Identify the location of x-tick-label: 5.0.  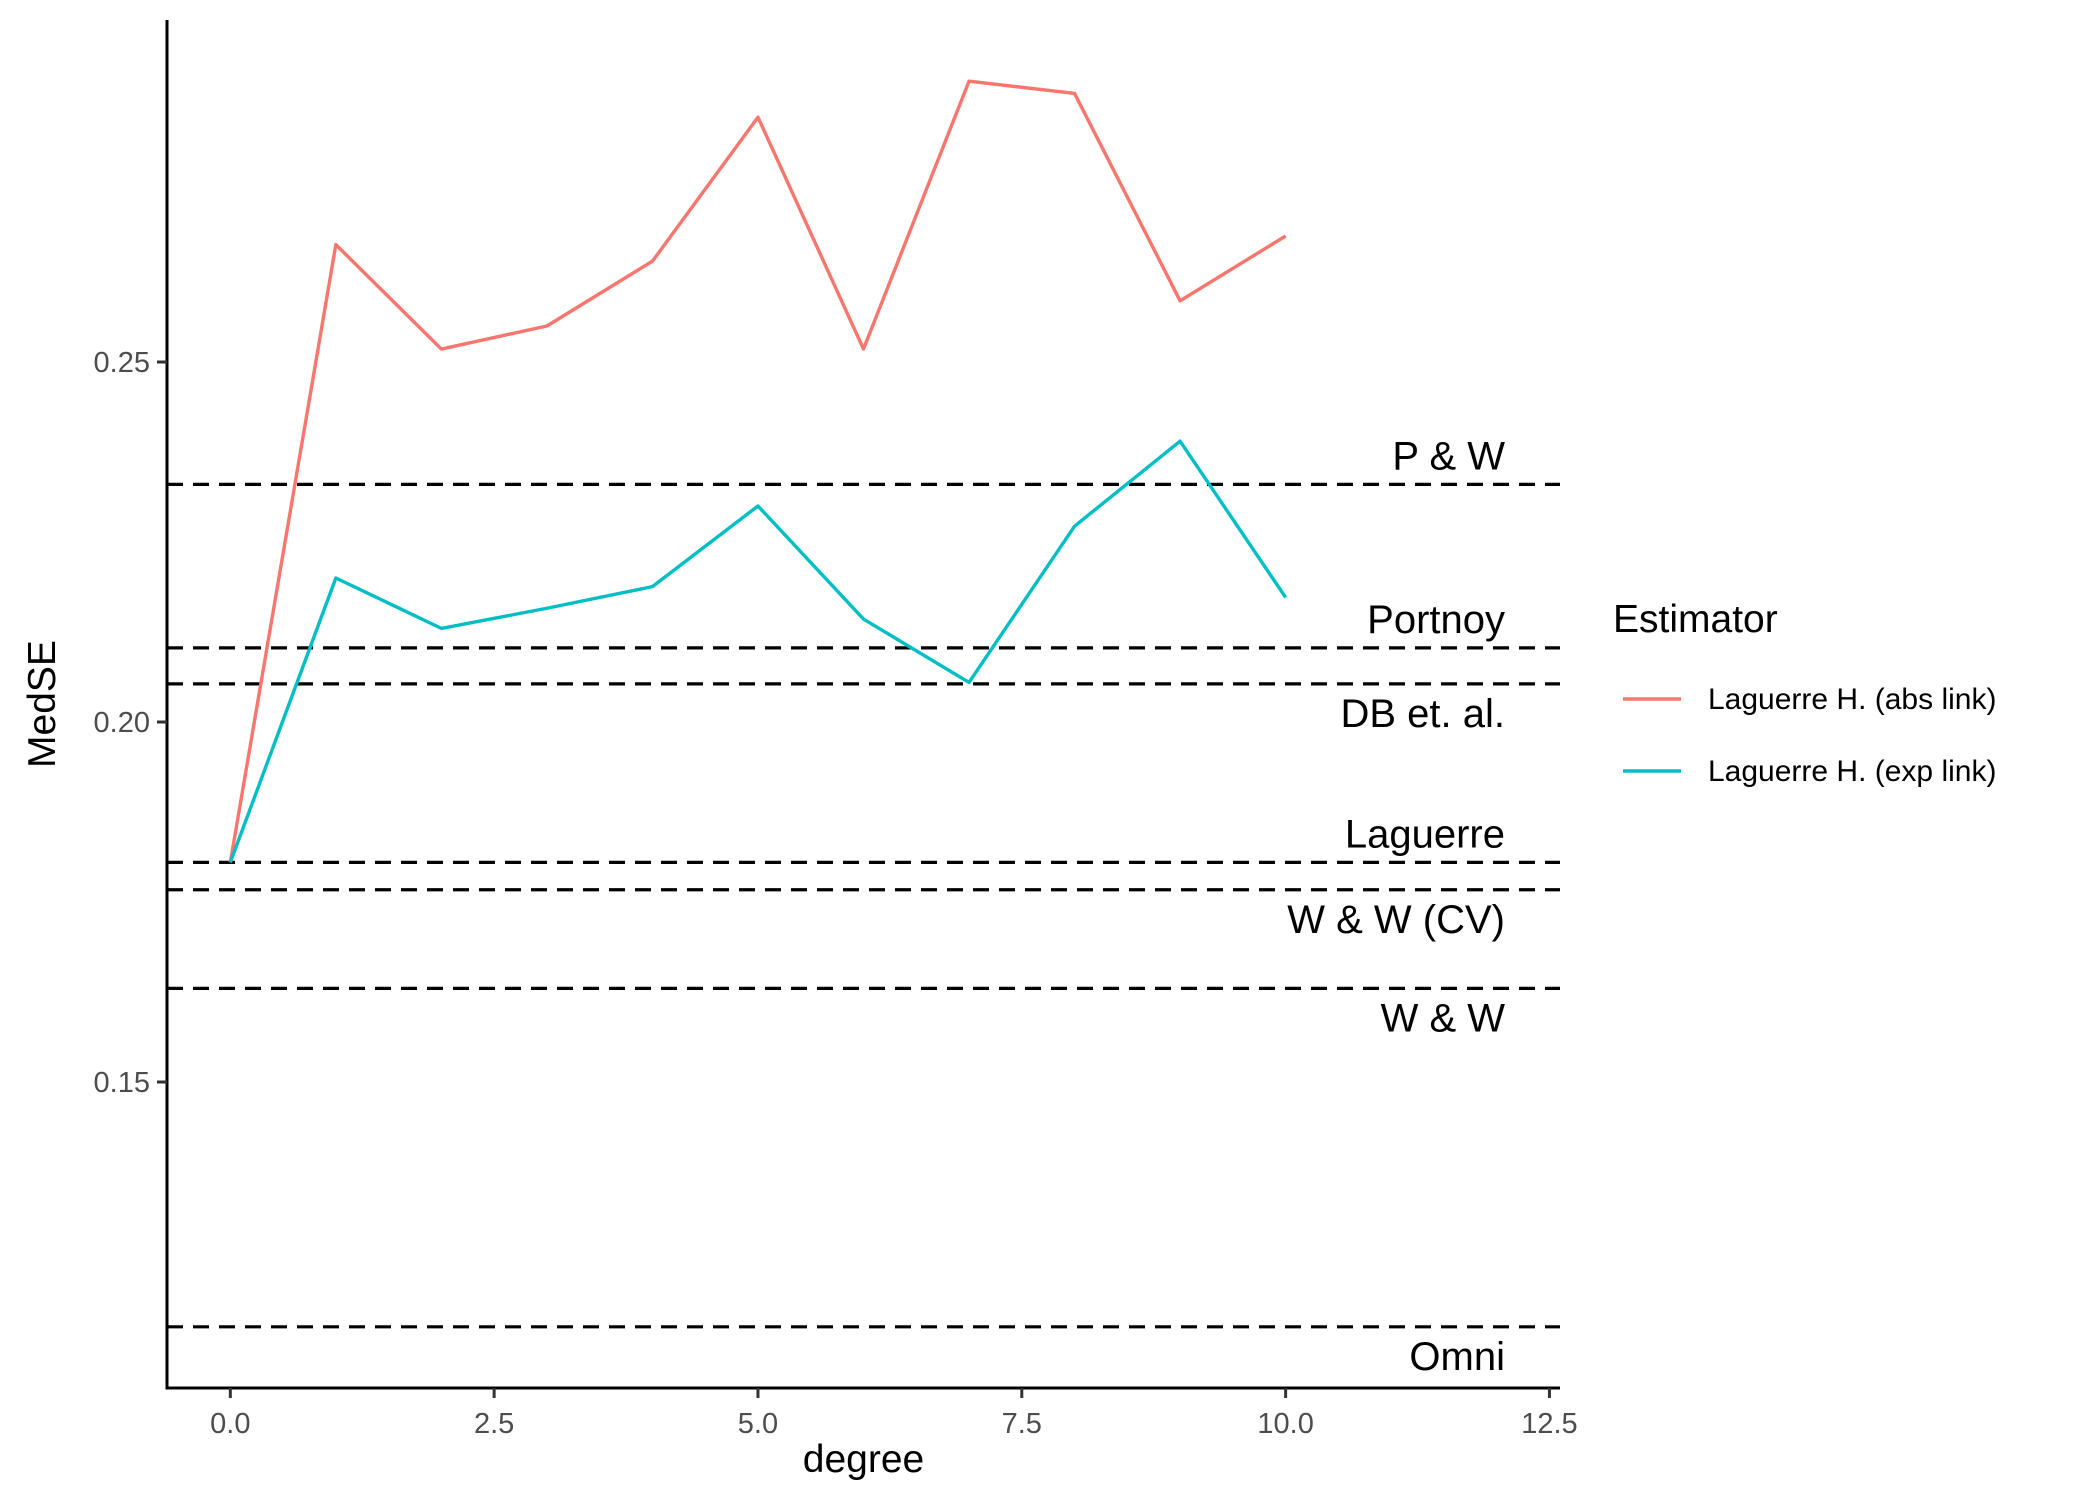
(758, 1424).